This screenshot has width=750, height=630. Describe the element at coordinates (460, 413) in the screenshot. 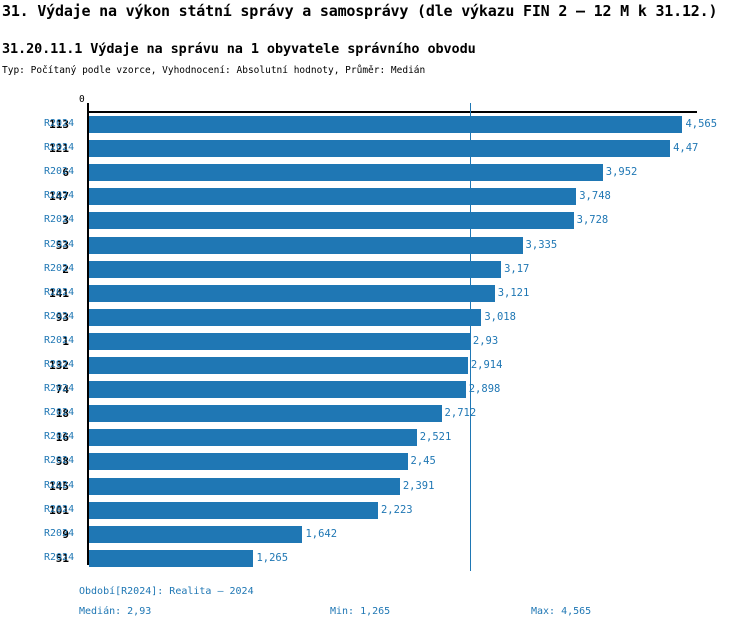

I see `bar-value-label: 2,712` at that location.